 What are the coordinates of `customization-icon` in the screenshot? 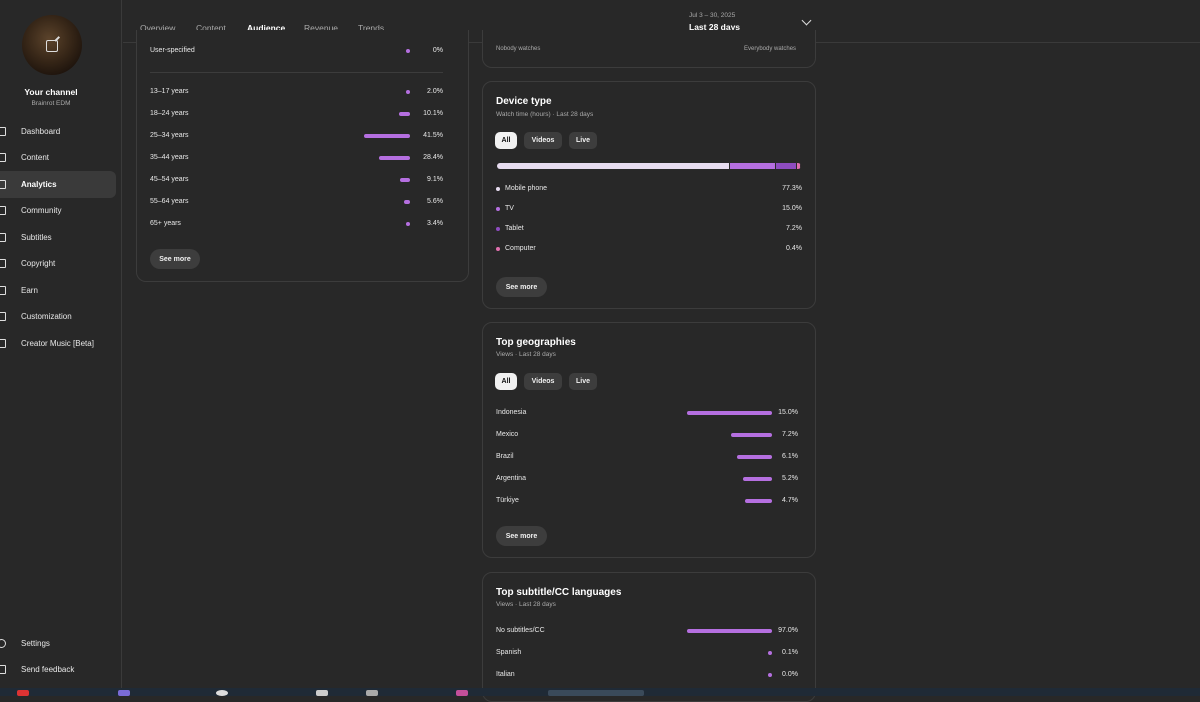 It's located at (3, 317).